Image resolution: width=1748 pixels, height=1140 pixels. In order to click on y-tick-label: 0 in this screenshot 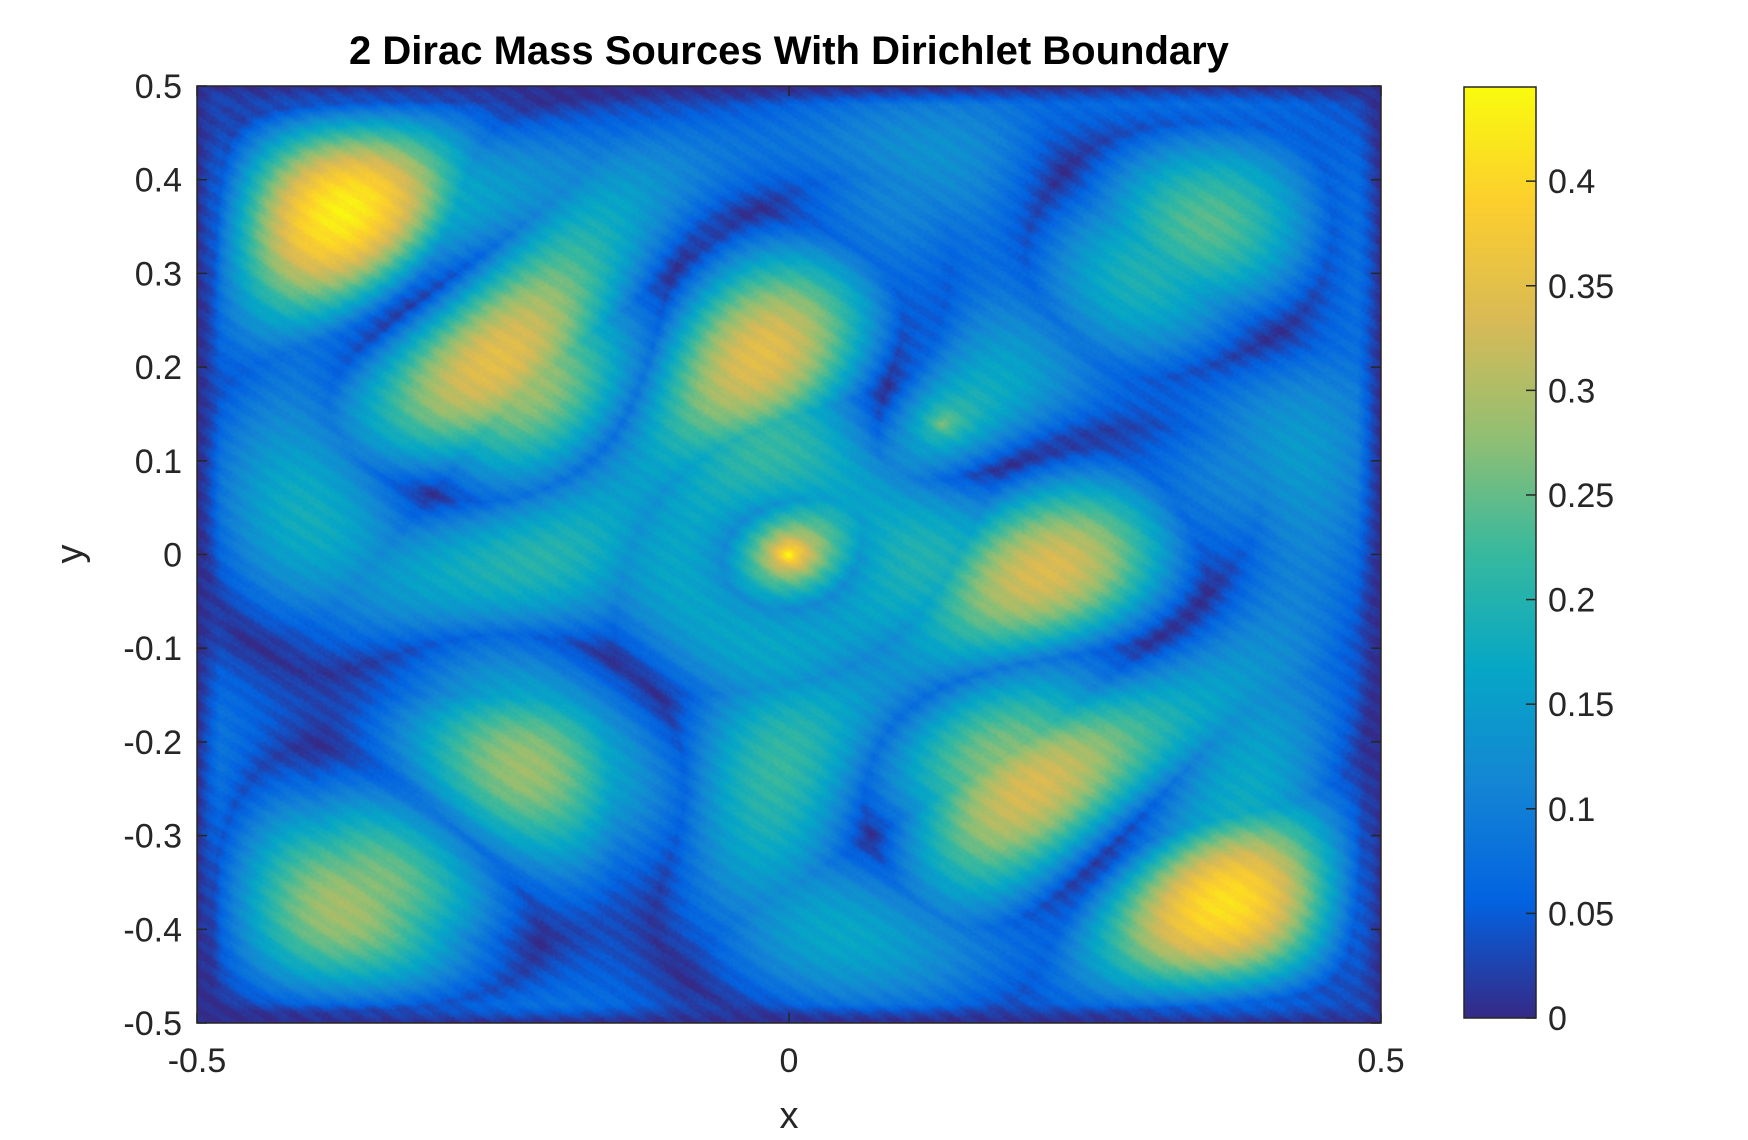, I will do `click(172, 556)`.